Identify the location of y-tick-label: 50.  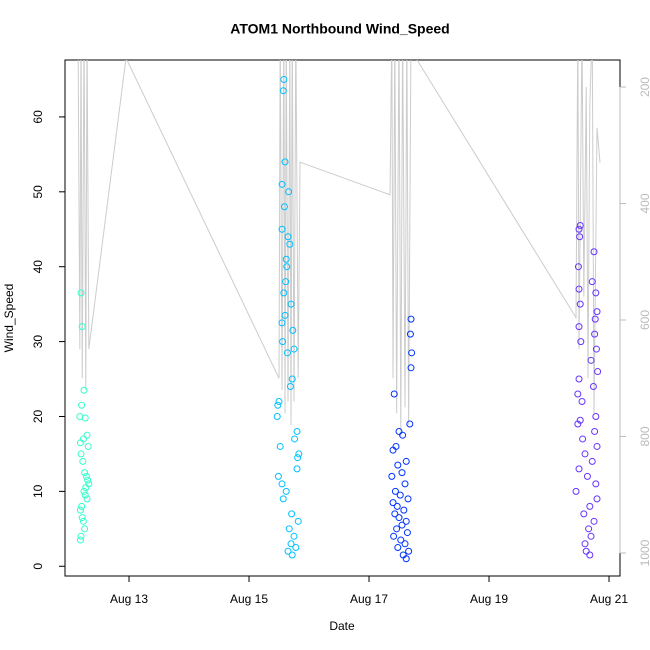
(38, 192).